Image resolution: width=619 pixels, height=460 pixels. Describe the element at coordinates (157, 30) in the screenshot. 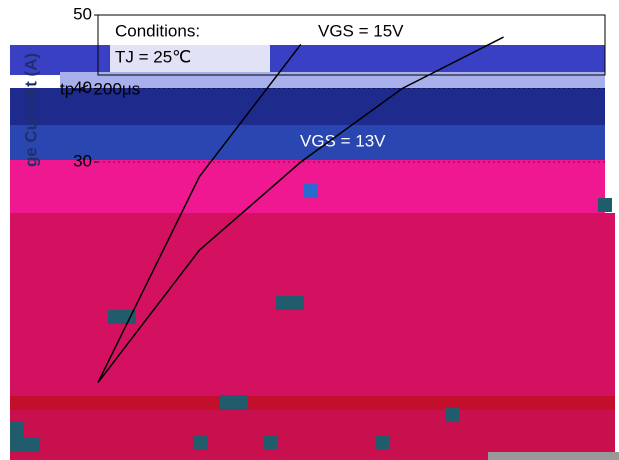

I see `annotation: Conditions:` at that location.